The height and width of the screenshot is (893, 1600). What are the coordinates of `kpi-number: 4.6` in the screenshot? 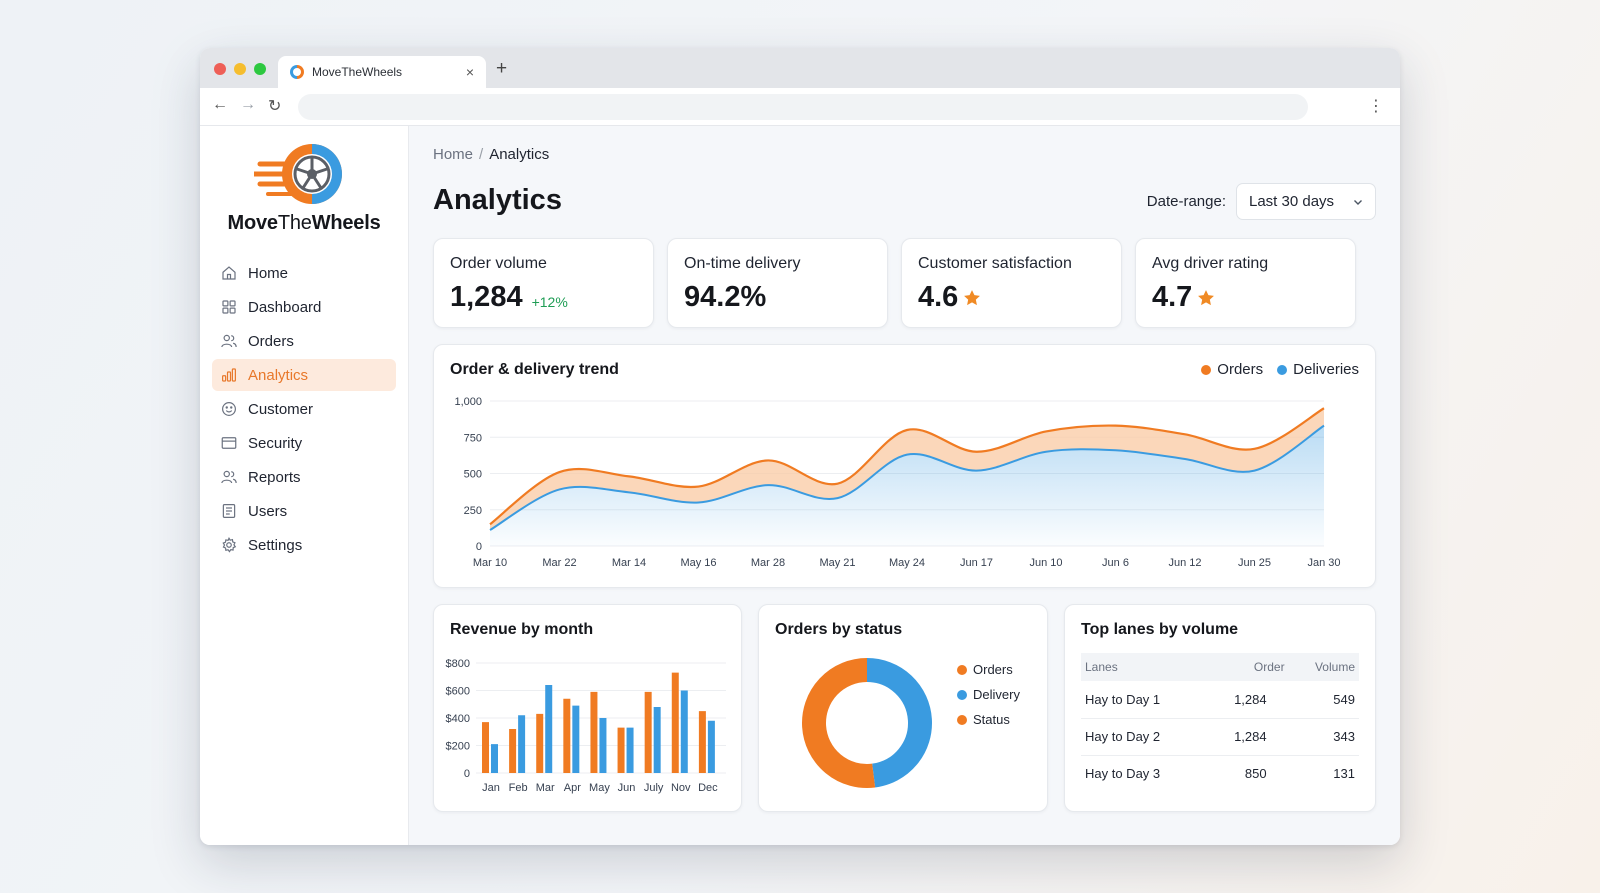 It's located at (938, 297).